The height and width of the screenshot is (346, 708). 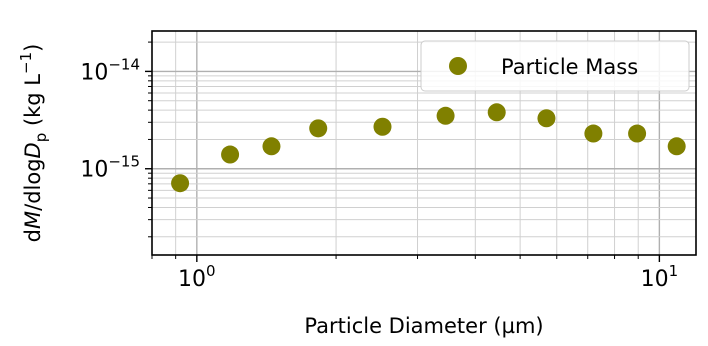 I want to click on y-label-d: d, so click(x=33, y=235).